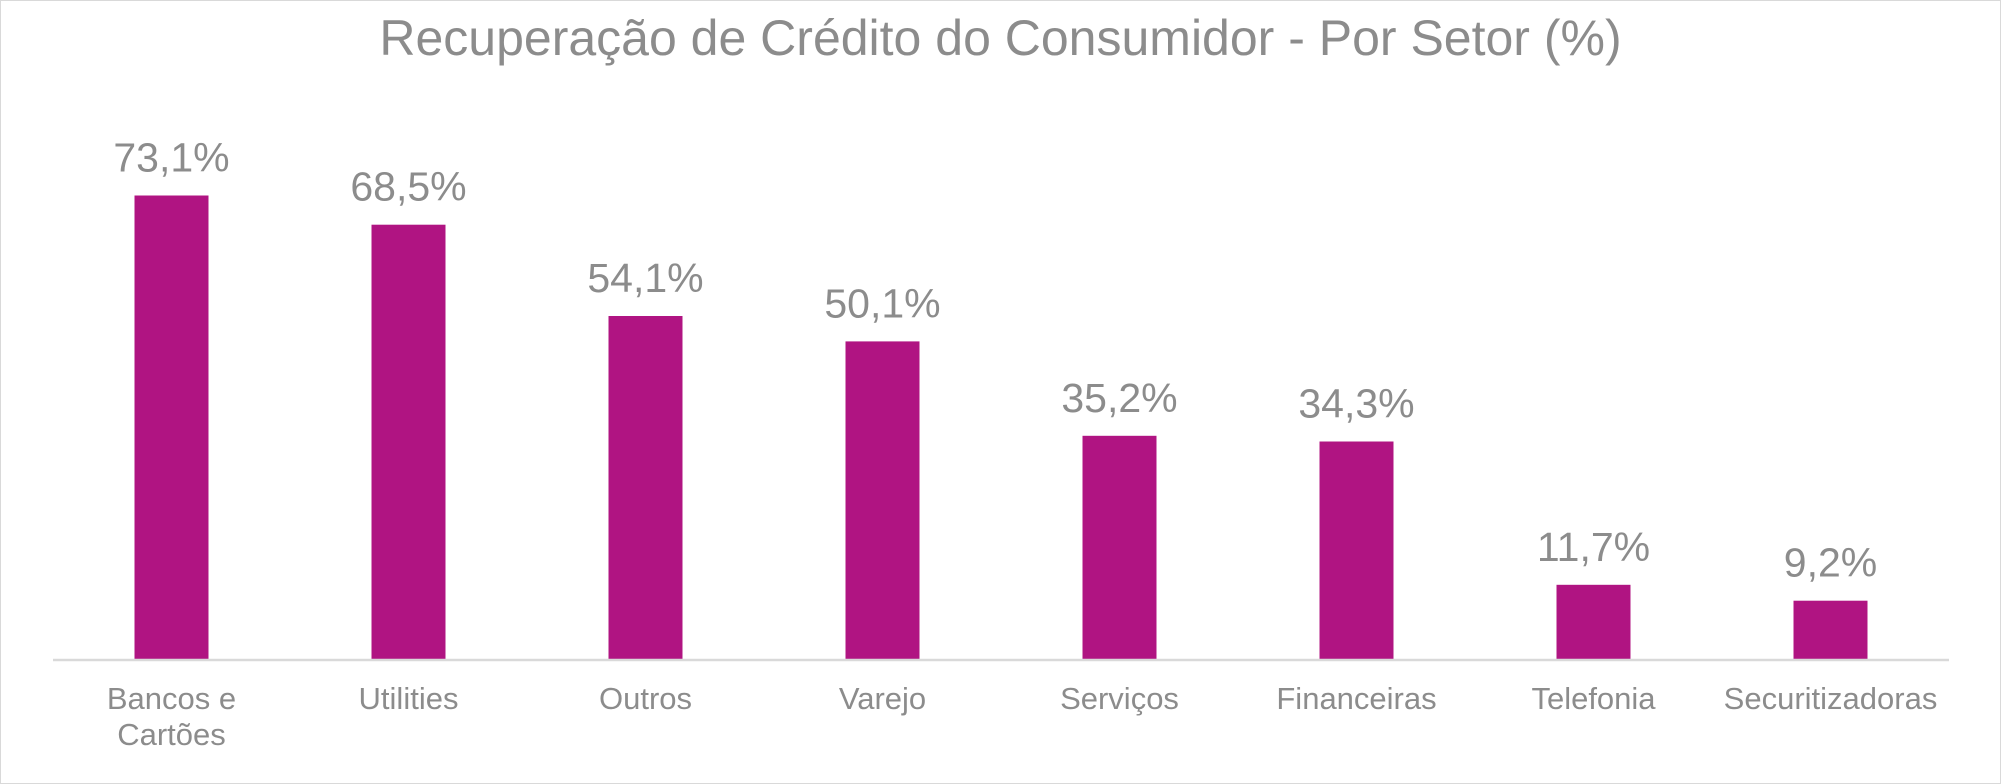 Image resolution: width=2001 pixels, height=784 pixels. Describe the element at coordinates (1593, 547) in the screenshot. I see `data-label: 11,7%` at that location.